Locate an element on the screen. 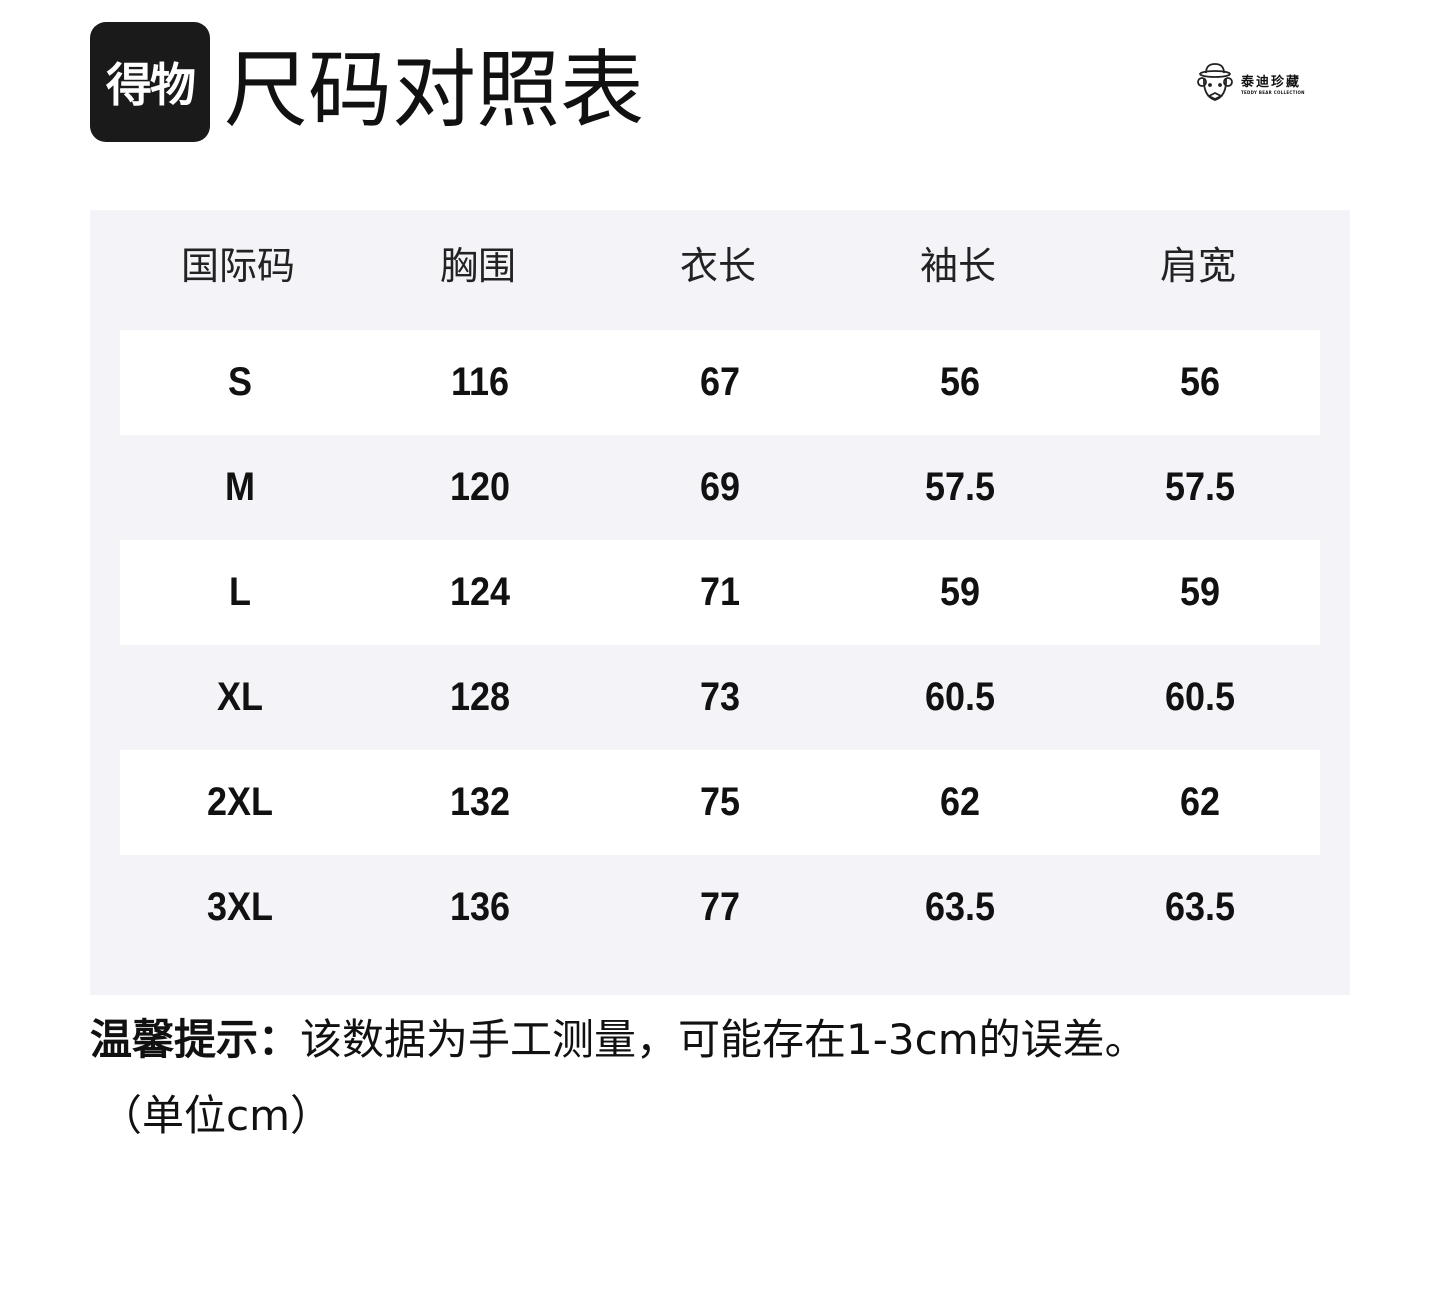 This screenshot has width=1440, height=1290. column-header: 肩宽 is located at coordinates (1197, 266).